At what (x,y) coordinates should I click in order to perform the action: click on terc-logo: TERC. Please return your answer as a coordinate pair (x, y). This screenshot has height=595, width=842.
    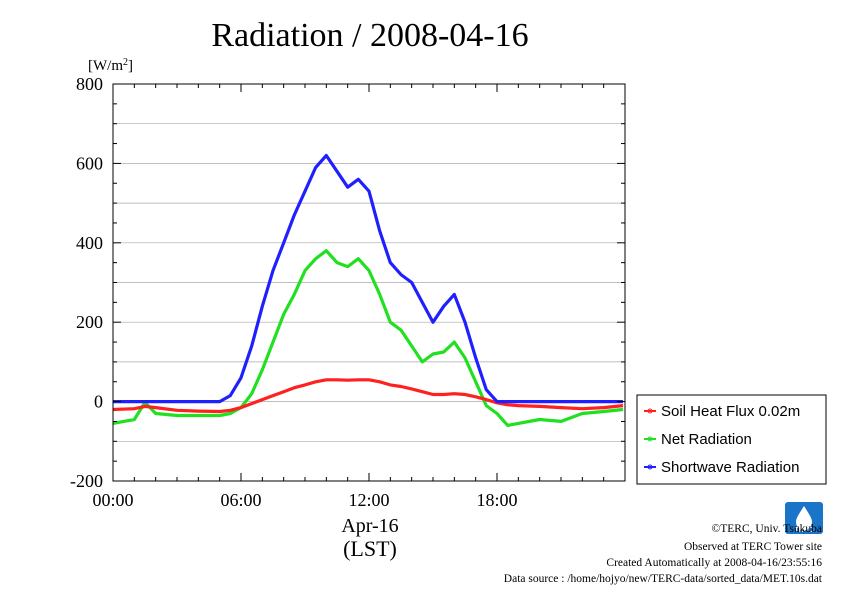
    Looking at the image, I should click on (804, 518).